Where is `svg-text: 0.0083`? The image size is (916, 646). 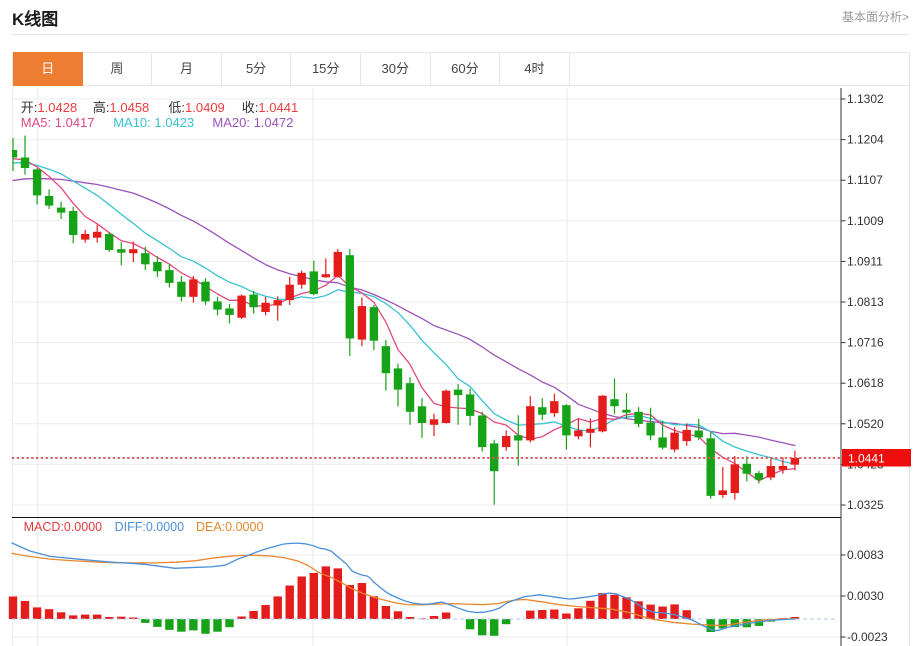
svg-text: 0.0083 is located at coordinates (865, 555).